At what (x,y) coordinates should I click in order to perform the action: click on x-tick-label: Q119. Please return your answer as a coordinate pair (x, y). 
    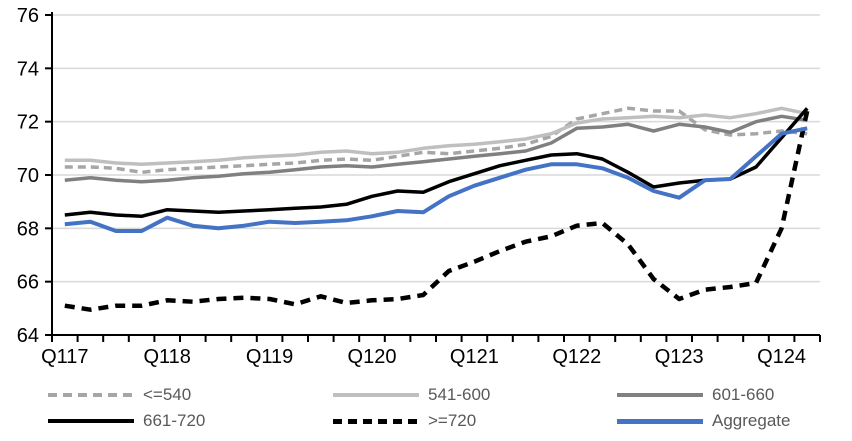
    Looking at the image, I should click on (269, 357).